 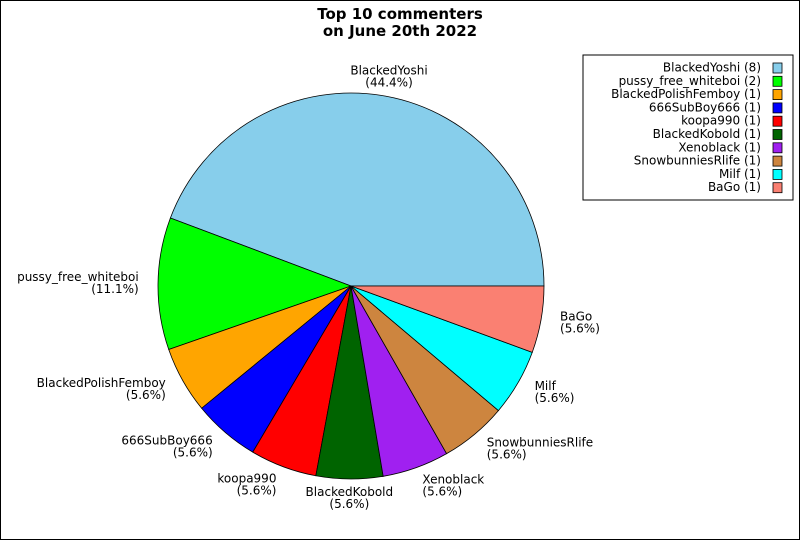 What do you see at coordinates (712, 68) in the screenshot?
I see `legend-label: BlackedYoshi (8)` at bounding box center [712, 68].